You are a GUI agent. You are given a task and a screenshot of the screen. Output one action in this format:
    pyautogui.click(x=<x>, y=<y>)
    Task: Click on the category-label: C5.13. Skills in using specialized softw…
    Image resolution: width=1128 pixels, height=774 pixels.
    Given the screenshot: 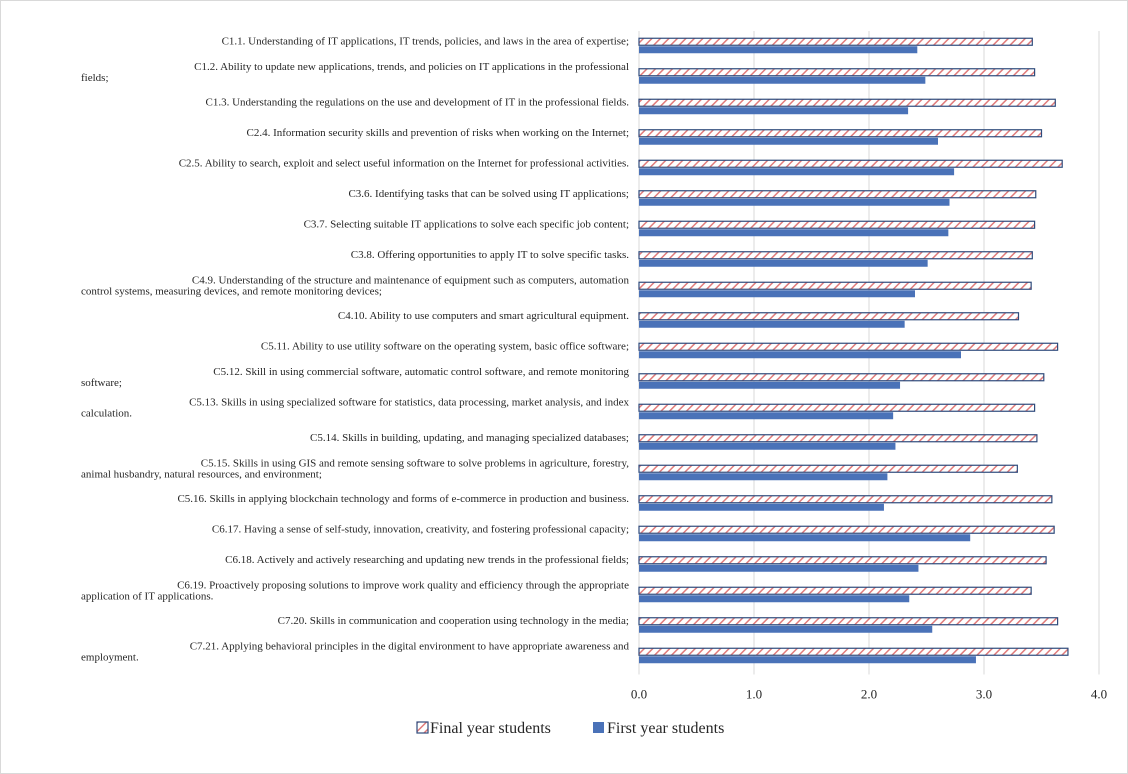 What is the action you would take?
    pyautogui.click(x=409, y=402)
    